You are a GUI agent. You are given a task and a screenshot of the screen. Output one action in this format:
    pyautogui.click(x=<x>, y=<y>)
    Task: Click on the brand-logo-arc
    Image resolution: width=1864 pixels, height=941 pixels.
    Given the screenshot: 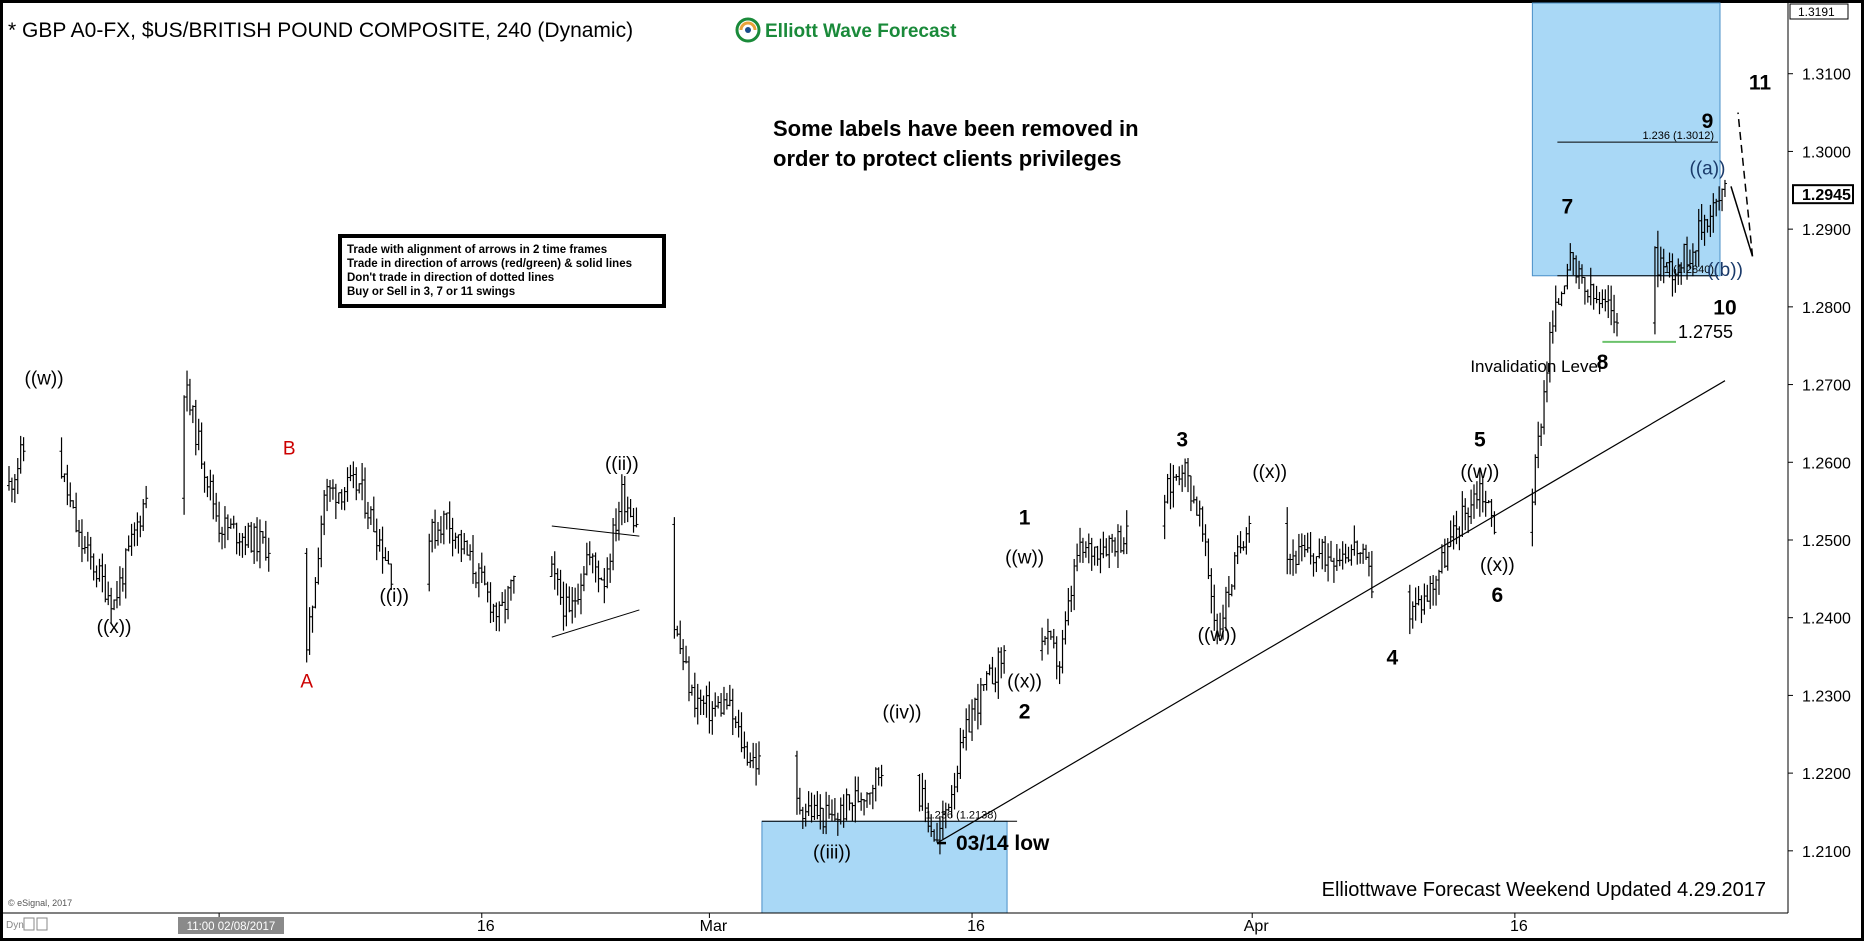 What is the action you would take?
    pyautogui.click(x=748, y=26)
    